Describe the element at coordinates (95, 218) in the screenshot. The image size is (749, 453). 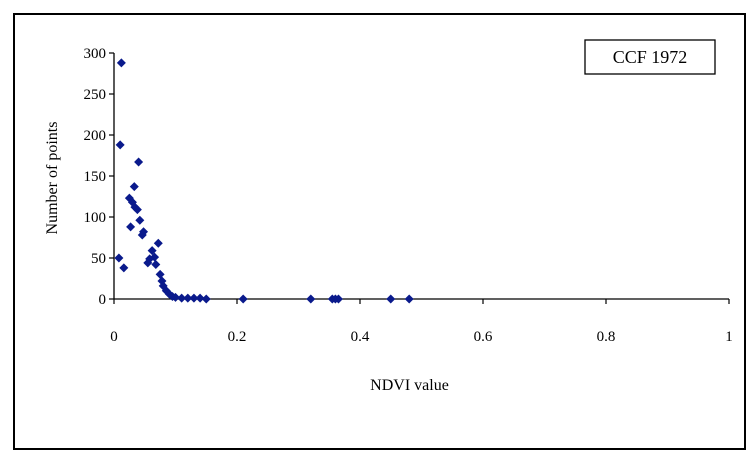
I see `y-tick-label: 100` at that location.